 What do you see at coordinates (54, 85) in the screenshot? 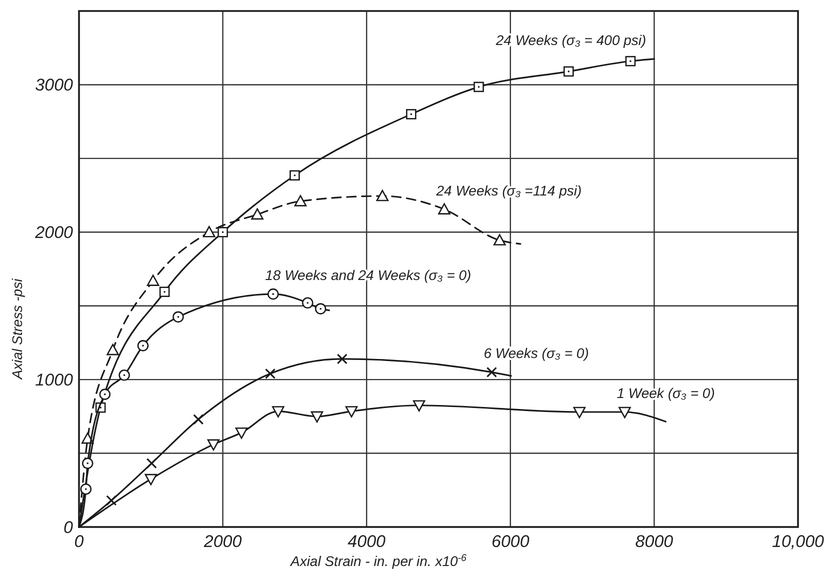
I see `y-tick-label: 3000` at bounding box center [54, 85].